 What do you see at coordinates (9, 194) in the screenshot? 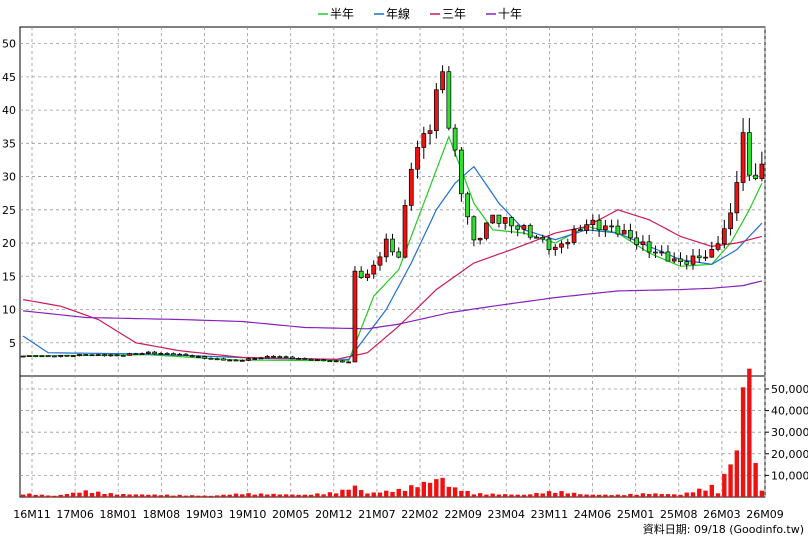
I see `price-axis: 5 10 15 20 25 30 35 40 45 50` at bounding box center [9, 194].